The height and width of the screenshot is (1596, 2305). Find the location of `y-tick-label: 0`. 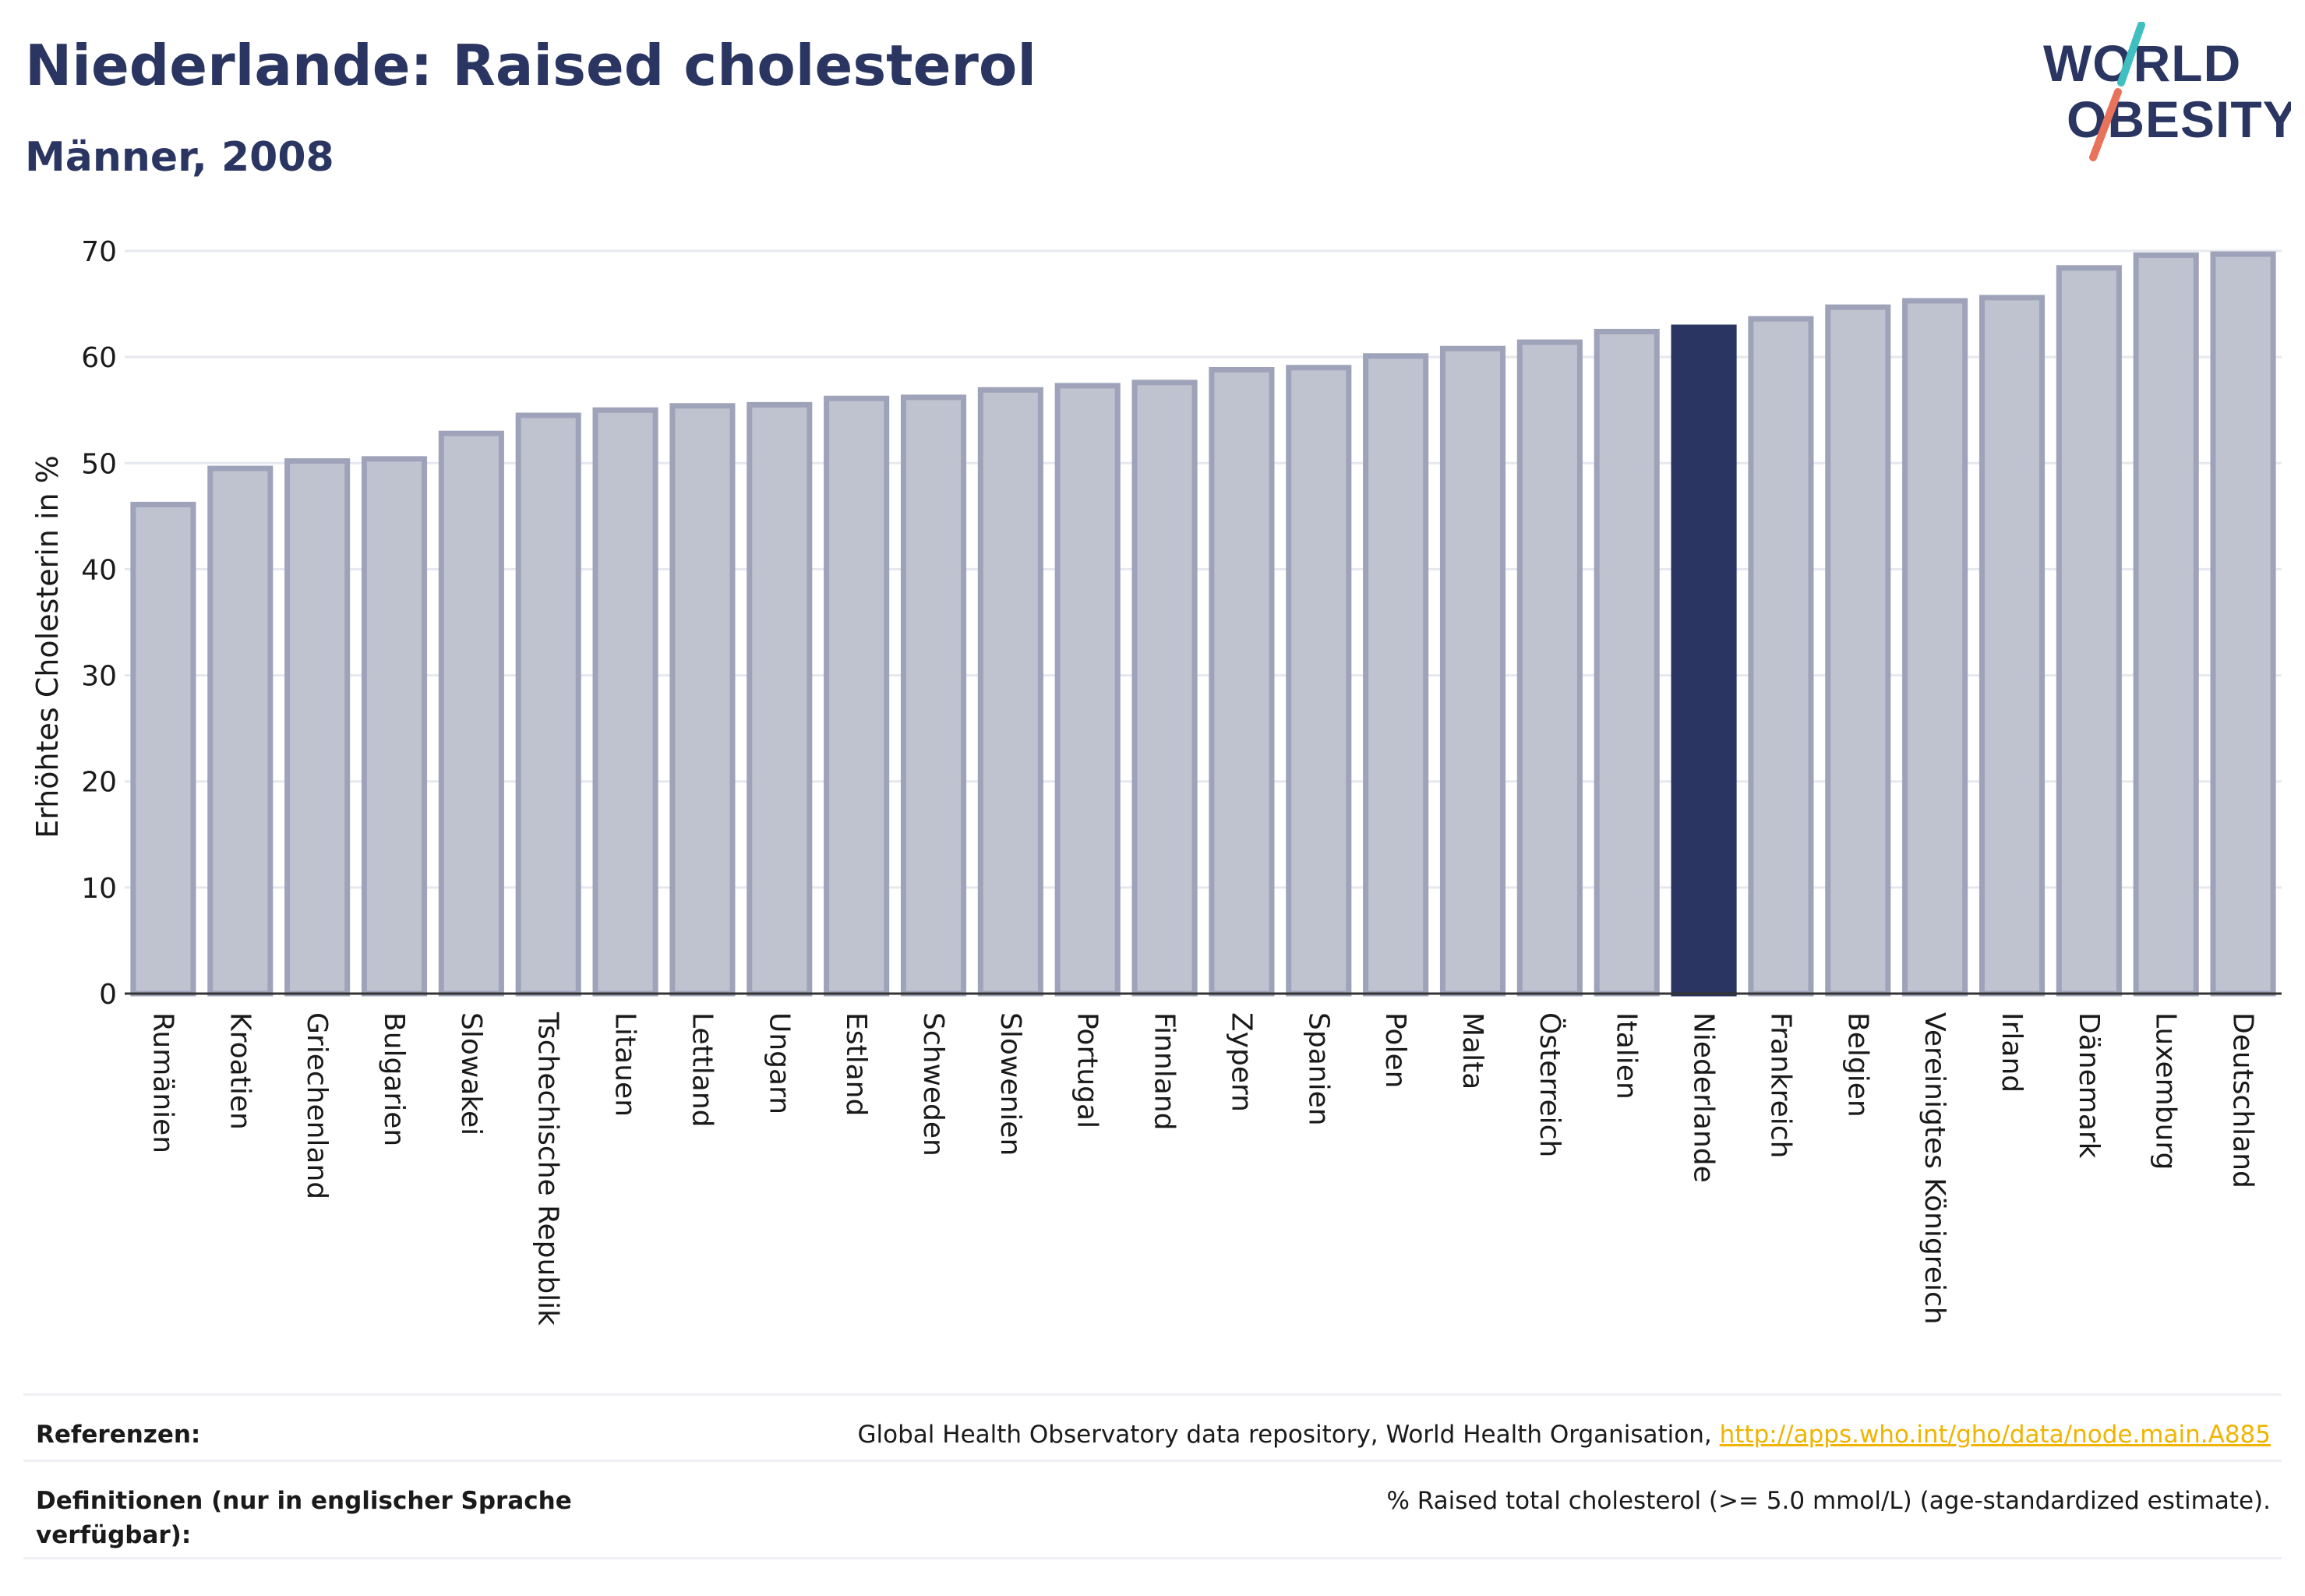

y-tick-label: 0 is located at coordinates (108, 995).